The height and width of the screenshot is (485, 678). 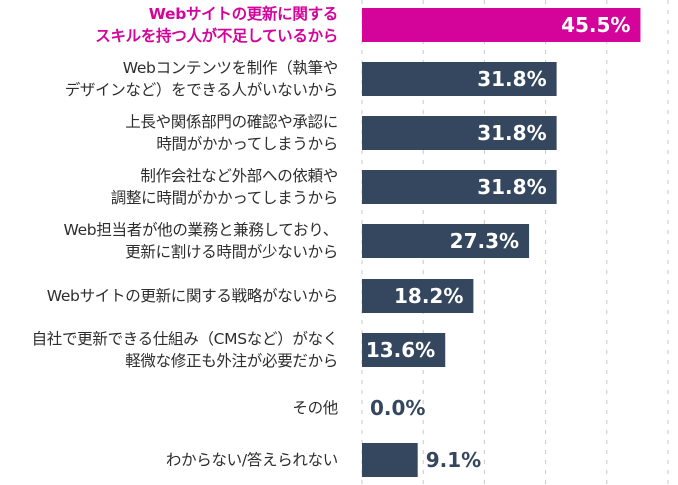 I want to click on value-label: 9.1%, so click(x=453, y=460).